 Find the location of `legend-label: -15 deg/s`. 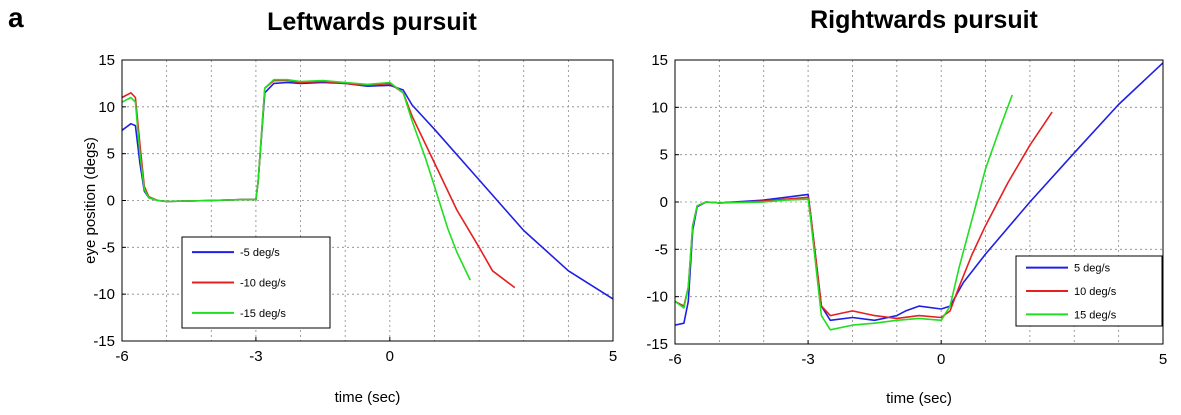

legend-label: -15 deg/s is located at coordinates (263, 314).